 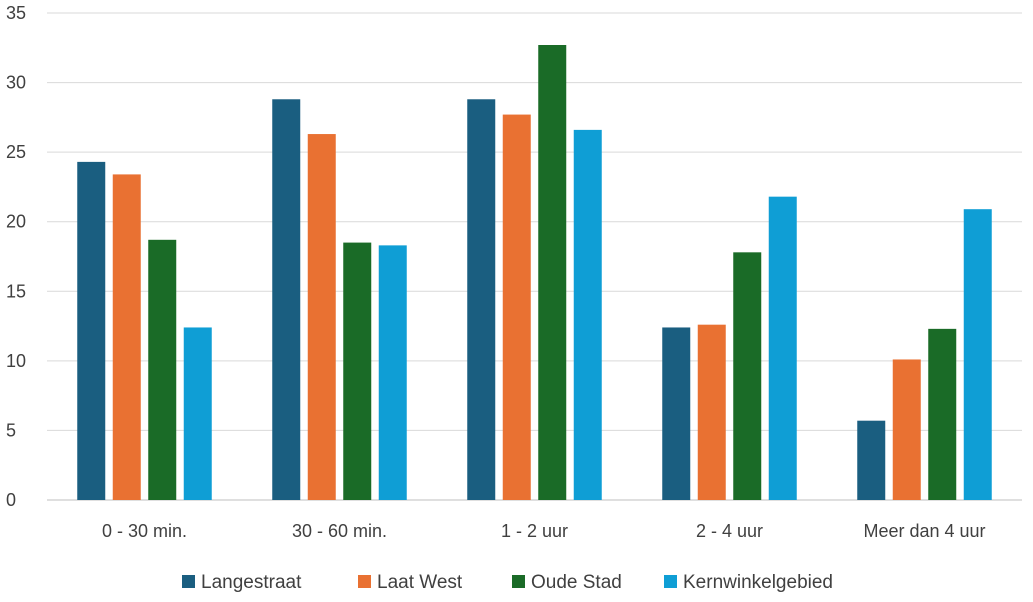 I want to click on y-tick-label: 0, so click(x=11, y=500).